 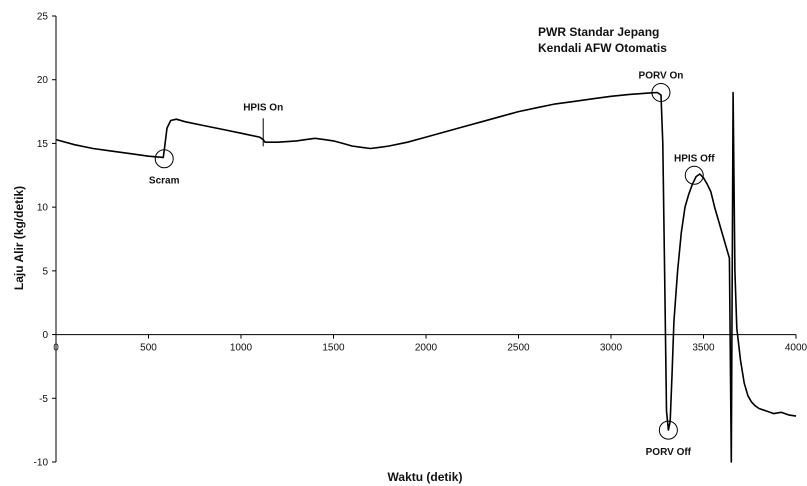 I want to click on x-tick-label: 3500, so click(x=703, y=348).